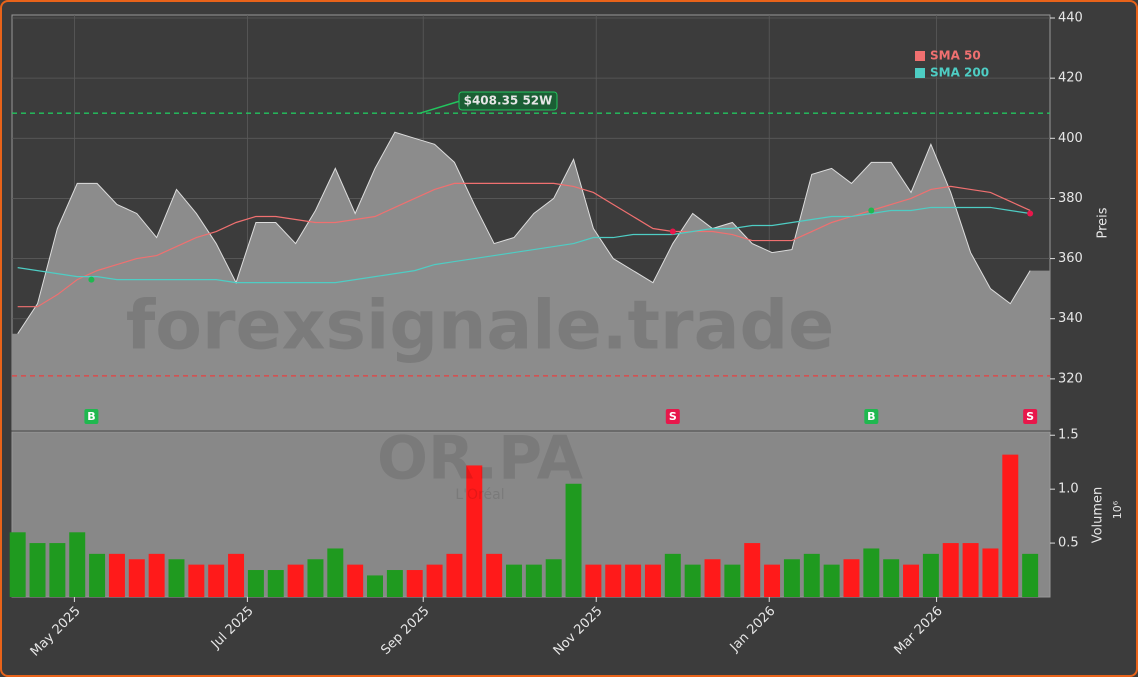  Describe the element at coordinates (959, 73) in the screenshot. I see `legend-label: SMA 200` at that location.